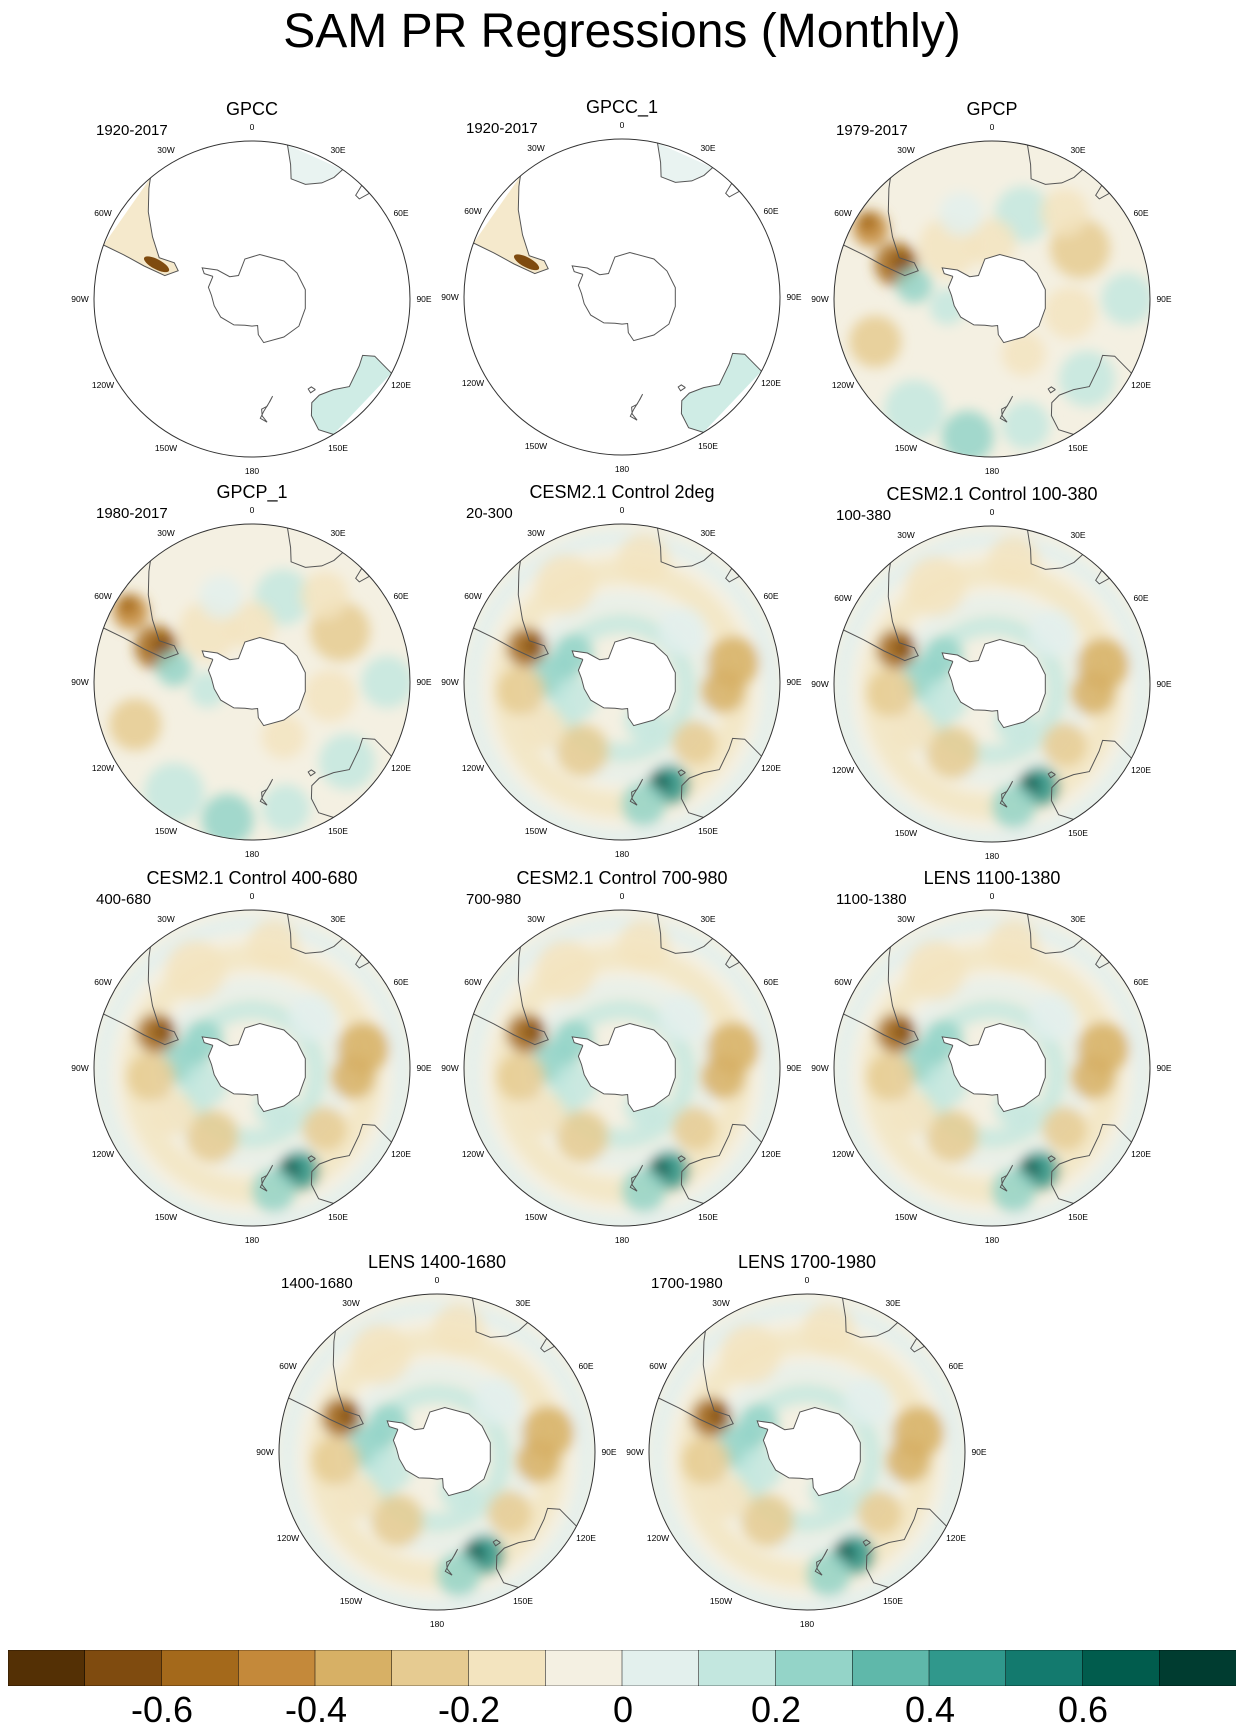 The width and height of the screenshot is (1244, 1730). What do you see at coordinates (1083, 1709) in the screenshot?
I see `colorbar-tick-label: 0.6` at bounding box center [1083, 1709].